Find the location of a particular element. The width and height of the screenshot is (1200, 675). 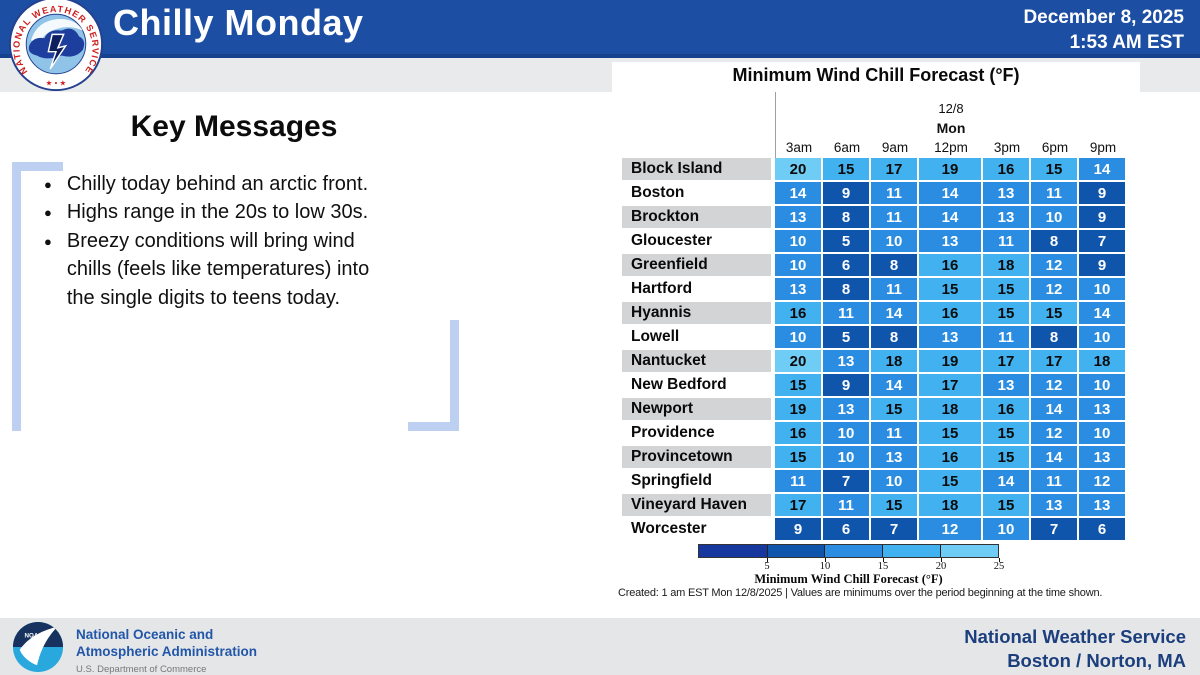

colorbar is located at coordinates (848, 551).